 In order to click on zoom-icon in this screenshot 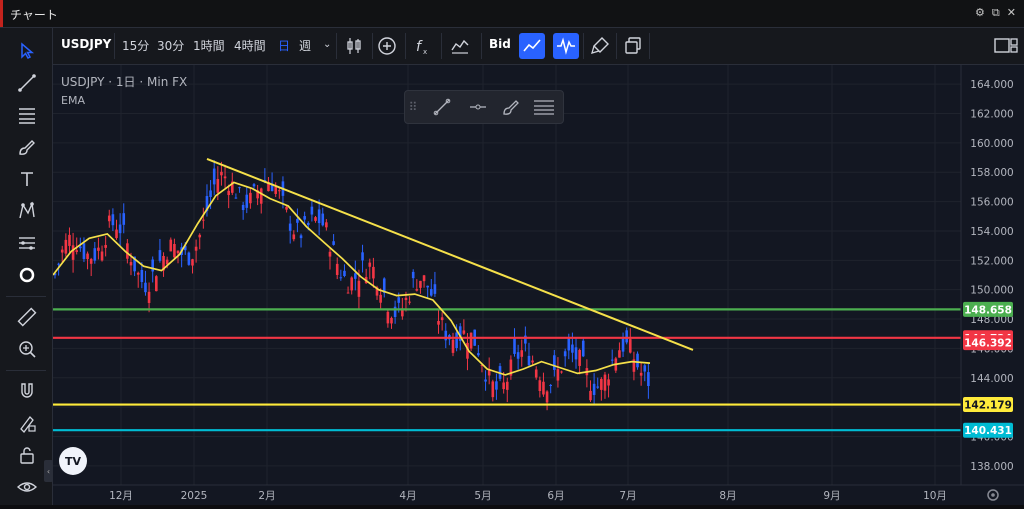, I will do `click(27, 349)`.